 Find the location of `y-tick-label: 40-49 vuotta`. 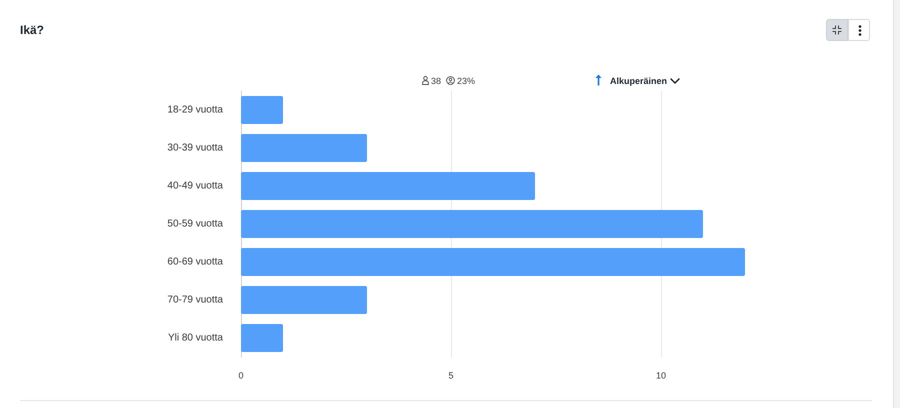

y-tick-label: 40-49 vuotta is located at coordinates (195, 186).